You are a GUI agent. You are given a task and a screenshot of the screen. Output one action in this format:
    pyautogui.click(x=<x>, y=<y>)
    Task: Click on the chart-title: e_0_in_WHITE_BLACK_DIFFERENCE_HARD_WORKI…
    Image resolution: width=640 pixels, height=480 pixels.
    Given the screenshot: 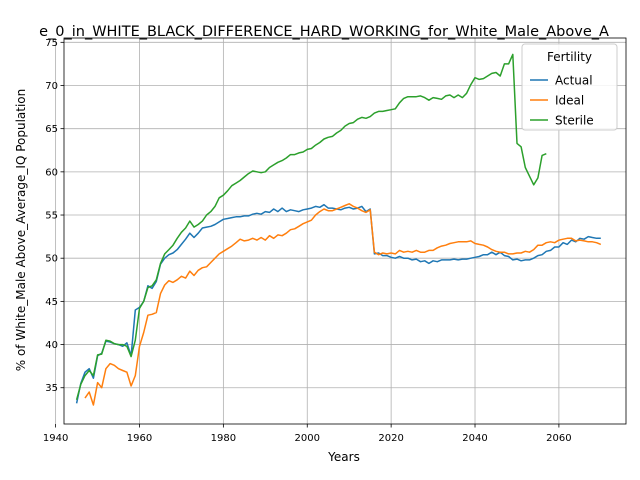 What is the action you would take?
    pyautogui.click(x=324, y=32)
    